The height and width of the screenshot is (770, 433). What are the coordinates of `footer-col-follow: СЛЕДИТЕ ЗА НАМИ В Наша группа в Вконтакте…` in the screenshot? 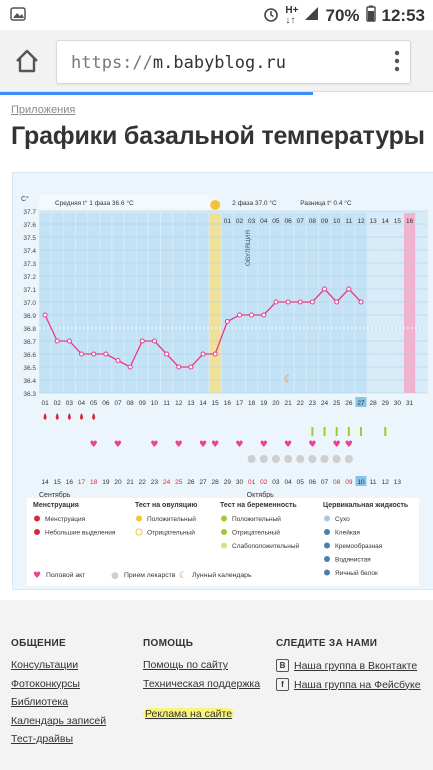 It's located at (348, 667).